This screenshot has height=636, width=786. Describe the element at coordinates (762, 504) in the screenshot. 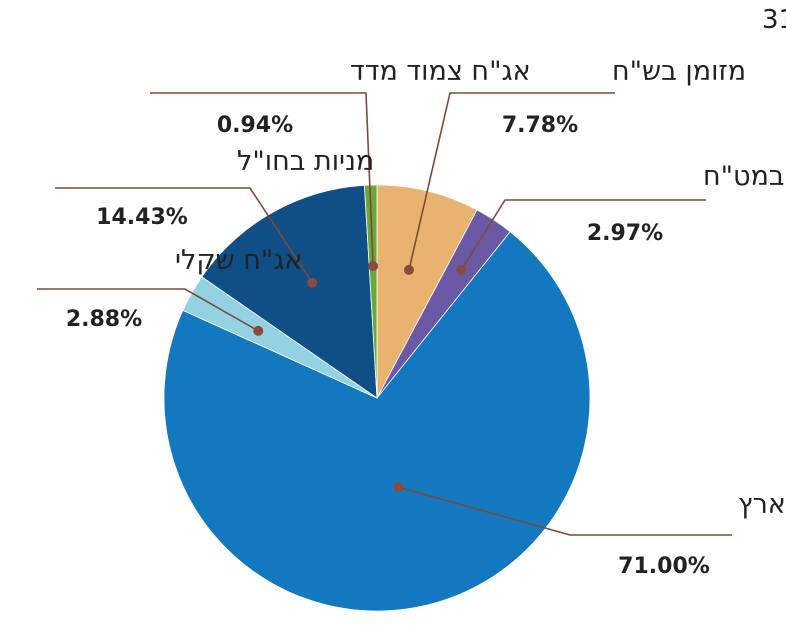

I see `slice-label: מניות בארץ` at that location.